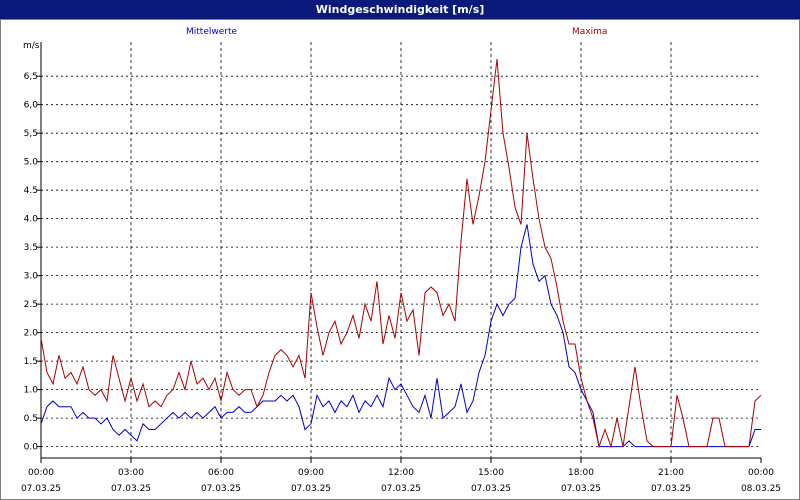 This screenshot has width=800, height=500. What do you see at coordinates (581, 473) in the screenshot?
I see `x-tick-time: 18:00` at bounding box center [581, 473].